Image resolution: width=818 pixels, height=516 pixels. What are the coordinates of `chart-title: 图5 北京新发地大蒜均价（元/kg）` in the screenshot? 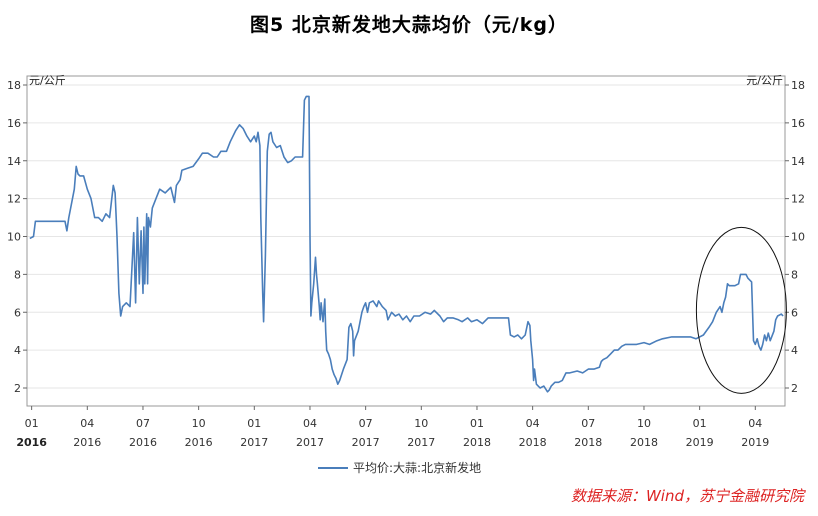 It's located at (408, 25).